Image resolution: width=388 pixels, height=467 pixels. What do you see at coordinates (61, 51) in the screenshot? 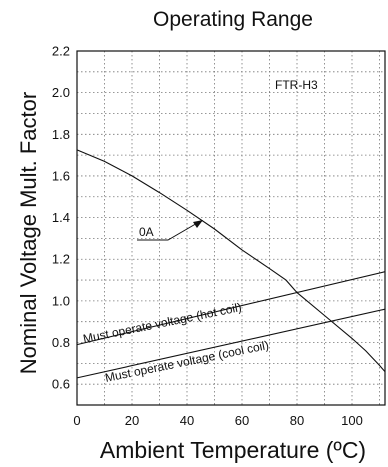
I see `y-tick-label: 2.2` at bounding box center [61, 51].